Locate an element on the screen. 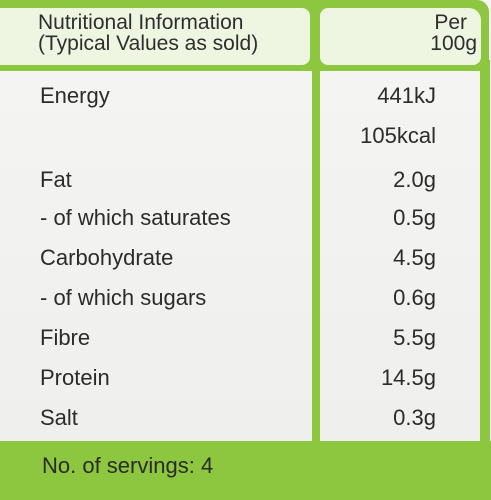  row-sugars: - of which sugars 0.6g is located at coordinates (240, 298).